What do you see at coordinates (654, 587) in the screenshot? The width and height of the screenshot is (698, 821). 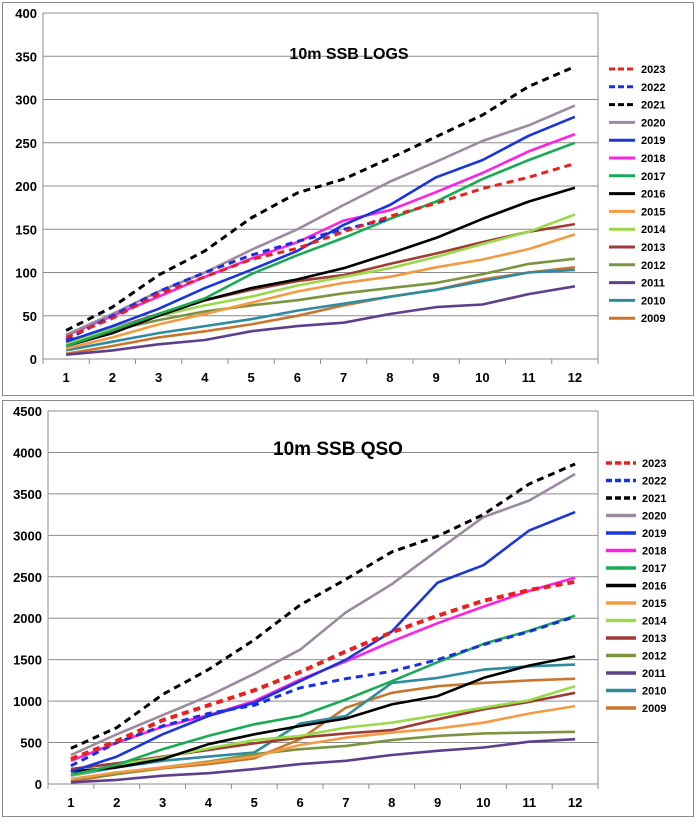 I see `qso-legend-label-2016: 2016` at bounding box center [654, 587].